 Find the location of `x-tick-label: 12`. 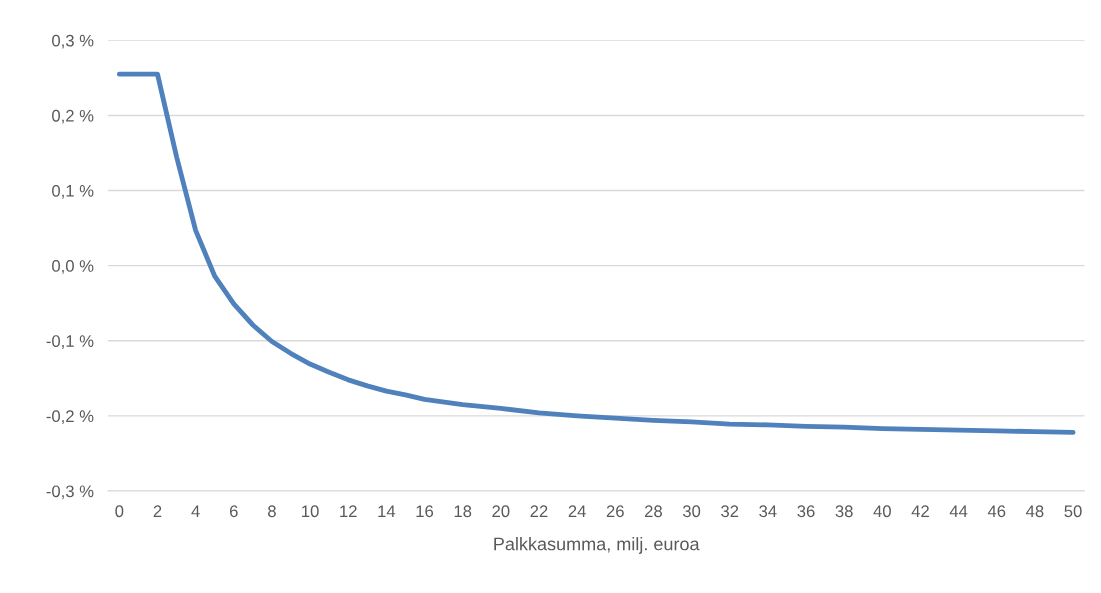

x-tick-label: 12 is located at coordinates (348, 511).